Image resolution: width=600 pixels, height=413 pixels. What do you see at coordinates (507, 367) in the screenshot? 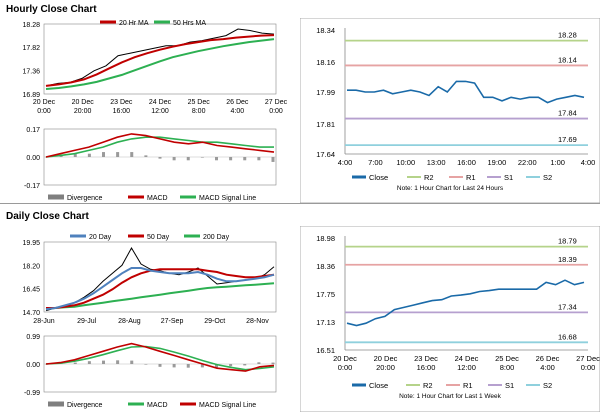
I see `x-tick-label: 8:00` at bounding box center [507, 367].